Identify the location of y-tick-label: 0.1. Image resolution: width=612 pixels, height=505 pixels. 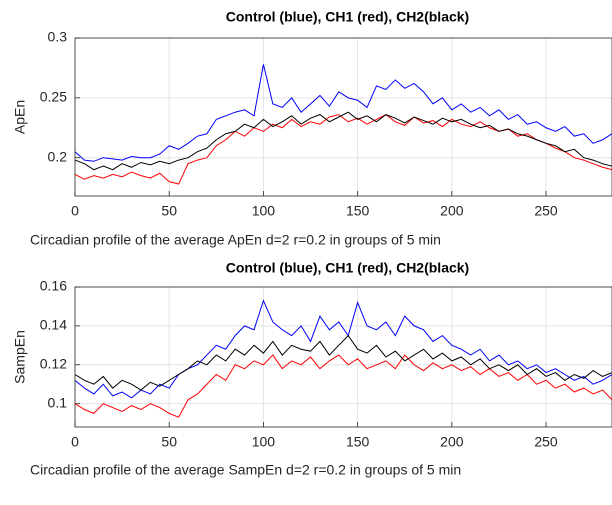
(58, 402).